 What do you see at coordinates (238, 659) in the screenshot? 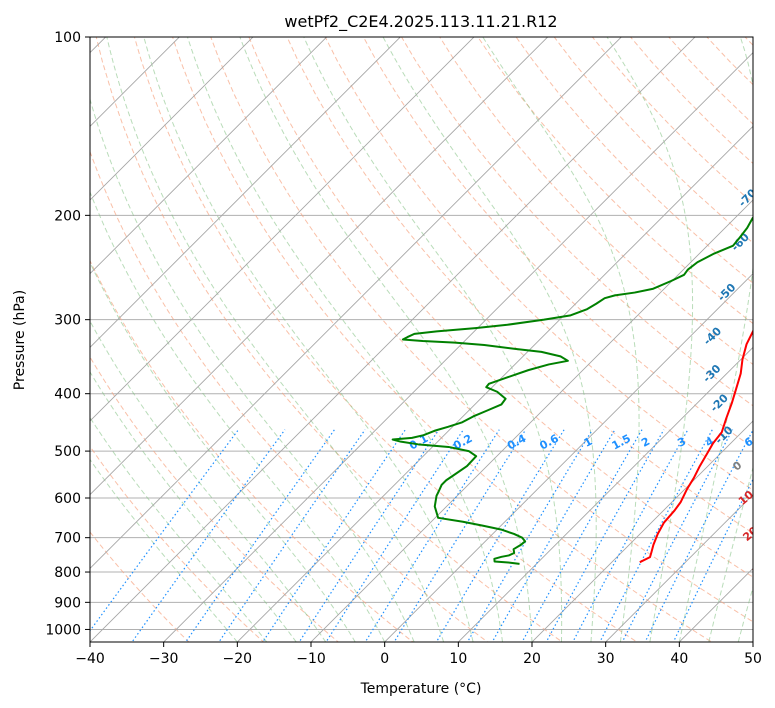
I see `x-tick-label: −20` at bounding box center [238, 659].